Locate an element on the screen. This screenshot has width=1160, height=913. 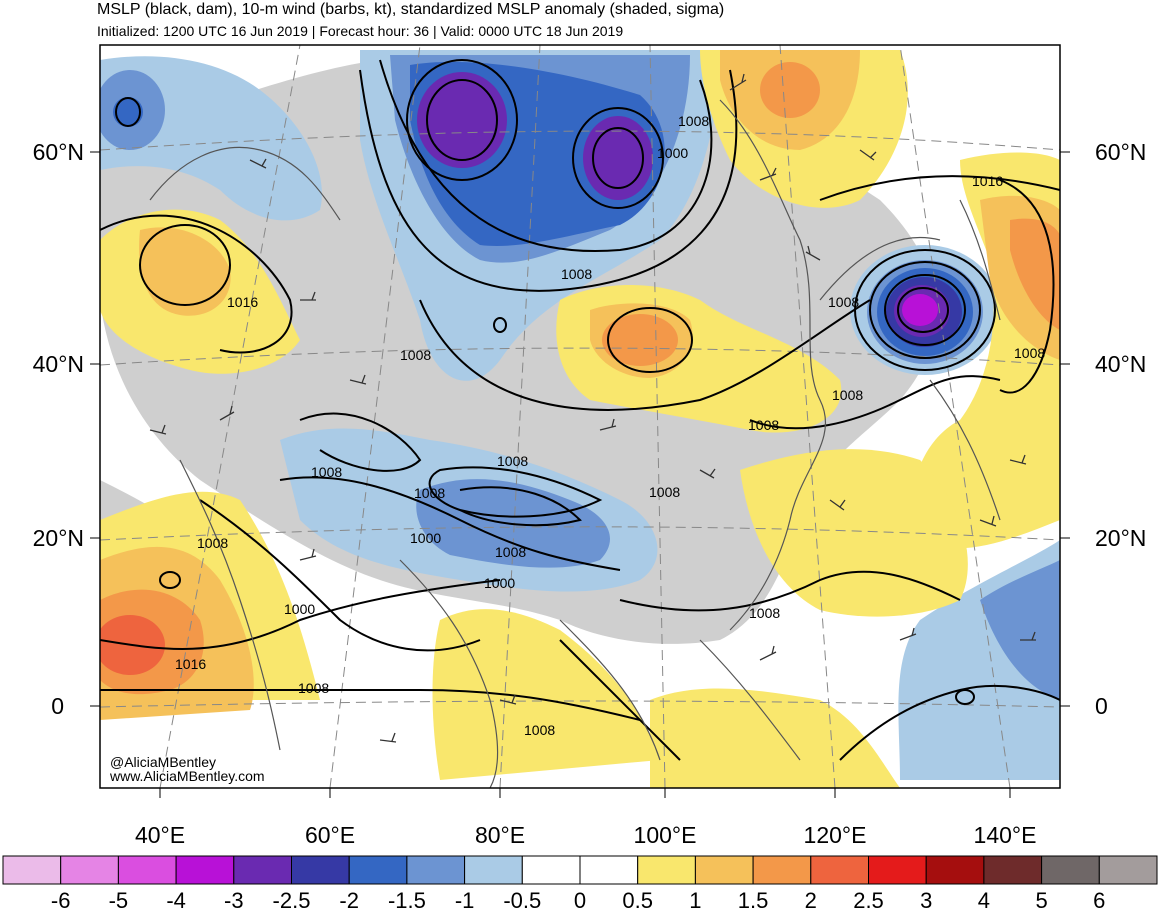
colorbar-label: 6 is located at coordinates (1099, 900).